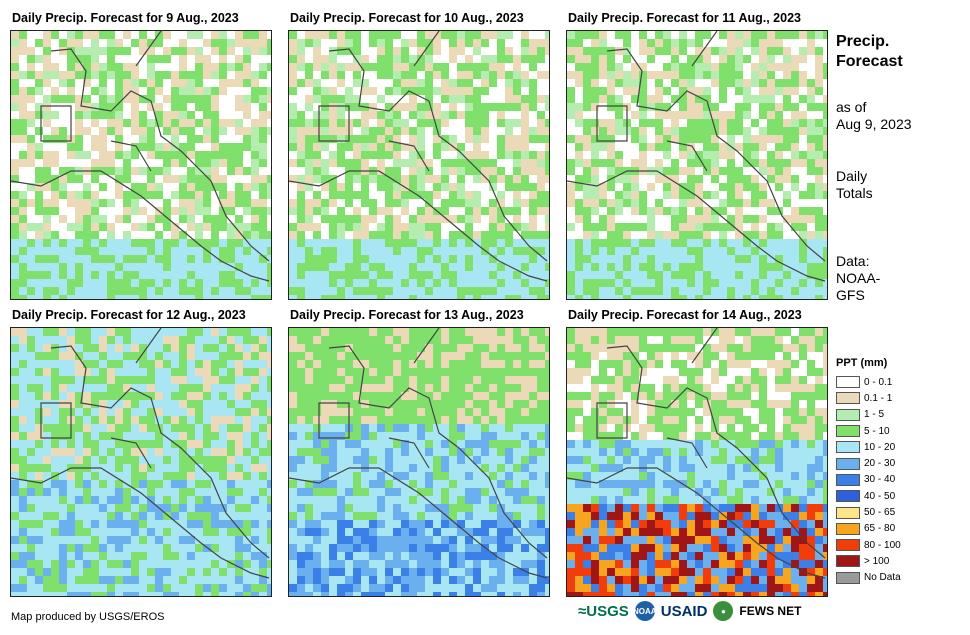 The image size is (970, 635). I want to click on legend-label: 0.1 - 1, so click(878, 398).